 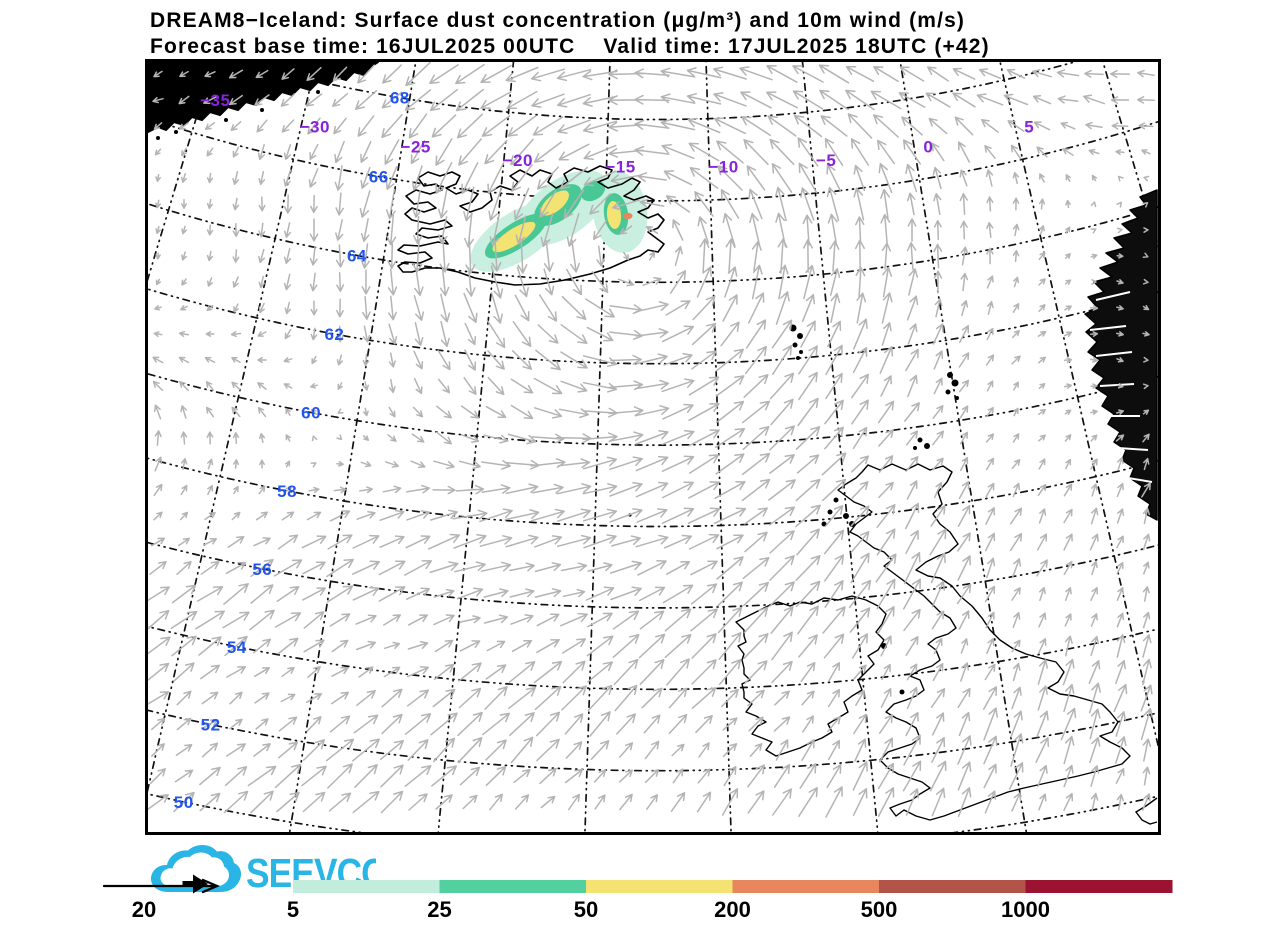 I want to click on colorbar: 5 25 50 200 500 1000, so click(x=730, y=901).